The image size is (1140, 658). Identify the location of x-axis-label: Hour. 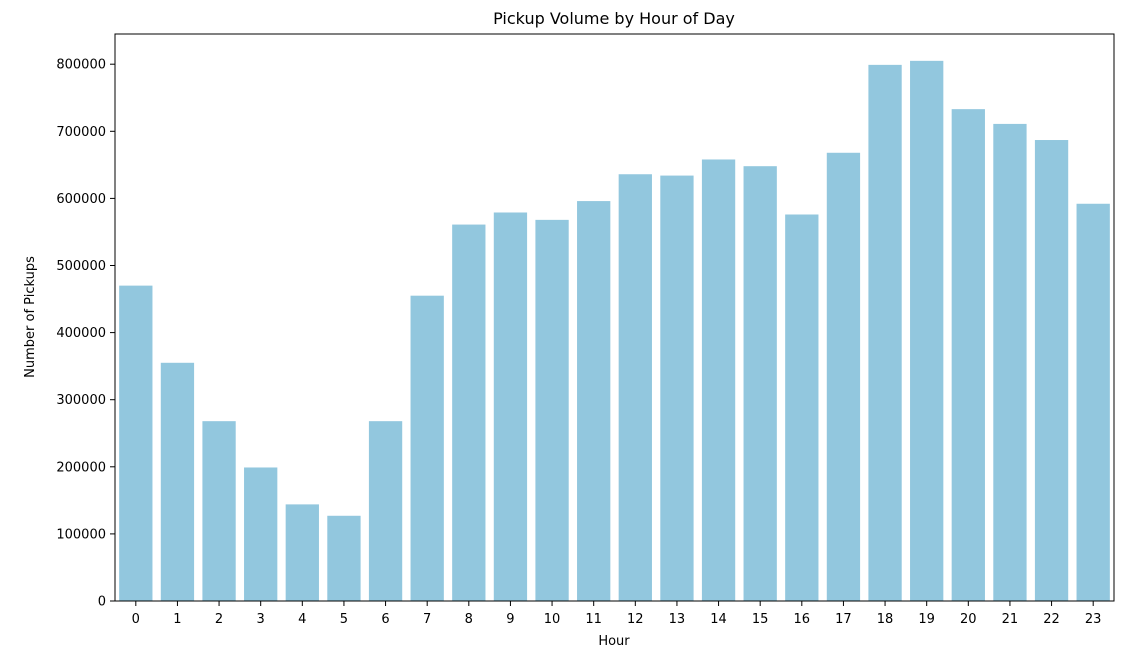
(614, 641).